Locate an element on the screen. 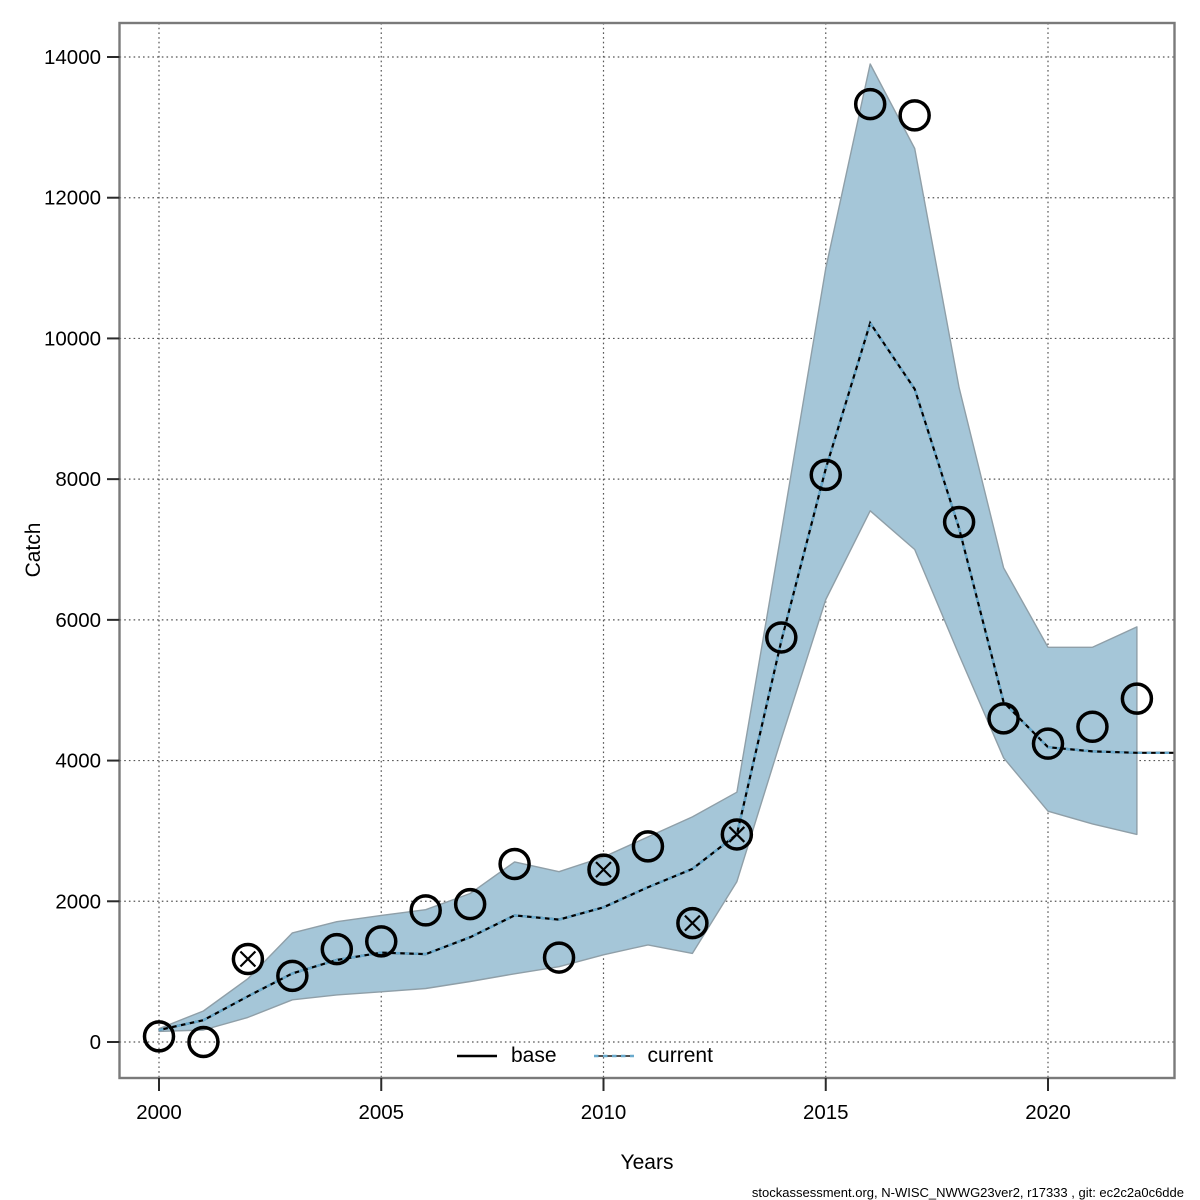  y-tick-label: 4000 is located at coordinates (78, 761).